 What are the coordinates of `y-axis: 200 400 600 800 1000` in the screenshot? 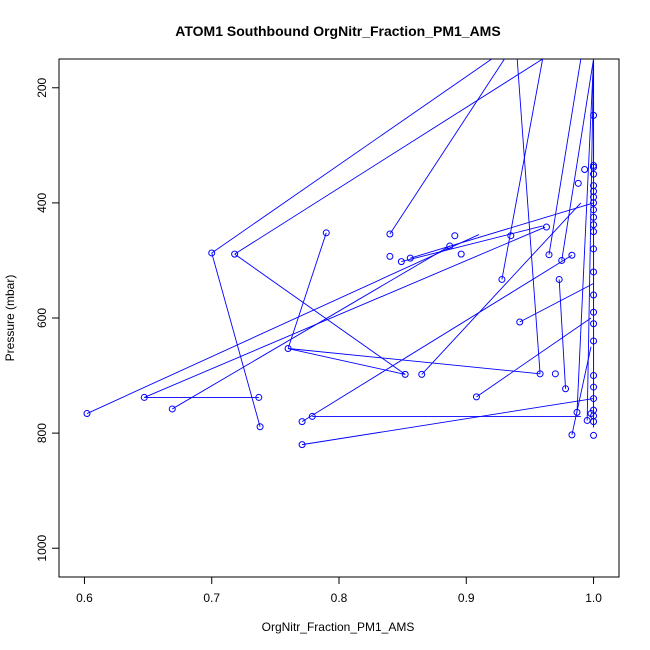 It's located at (47, 319).